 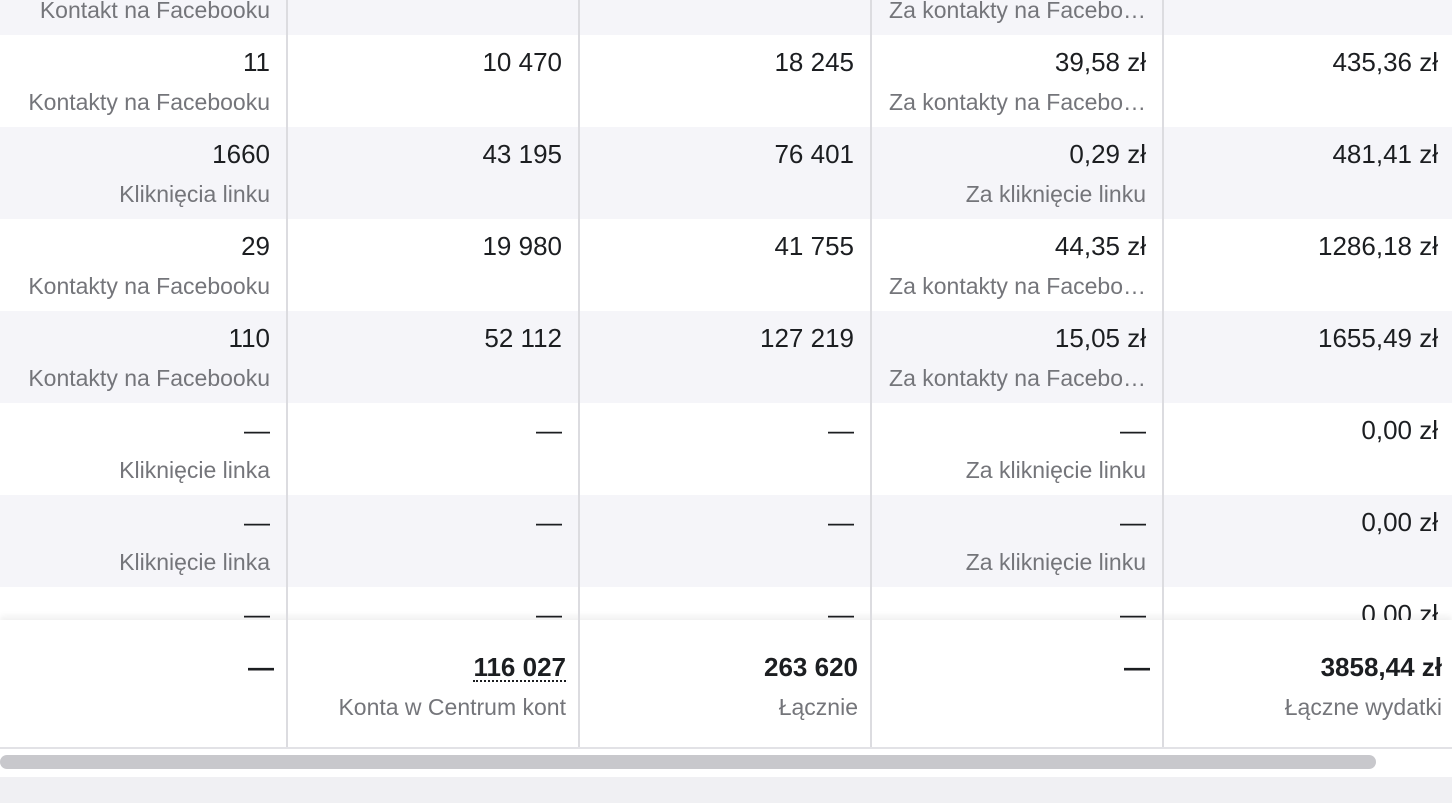 What do you see at coordinates (522, 154) in the screenshot?
I see `cell-value: 43 195` at bounding box center [522, 154].